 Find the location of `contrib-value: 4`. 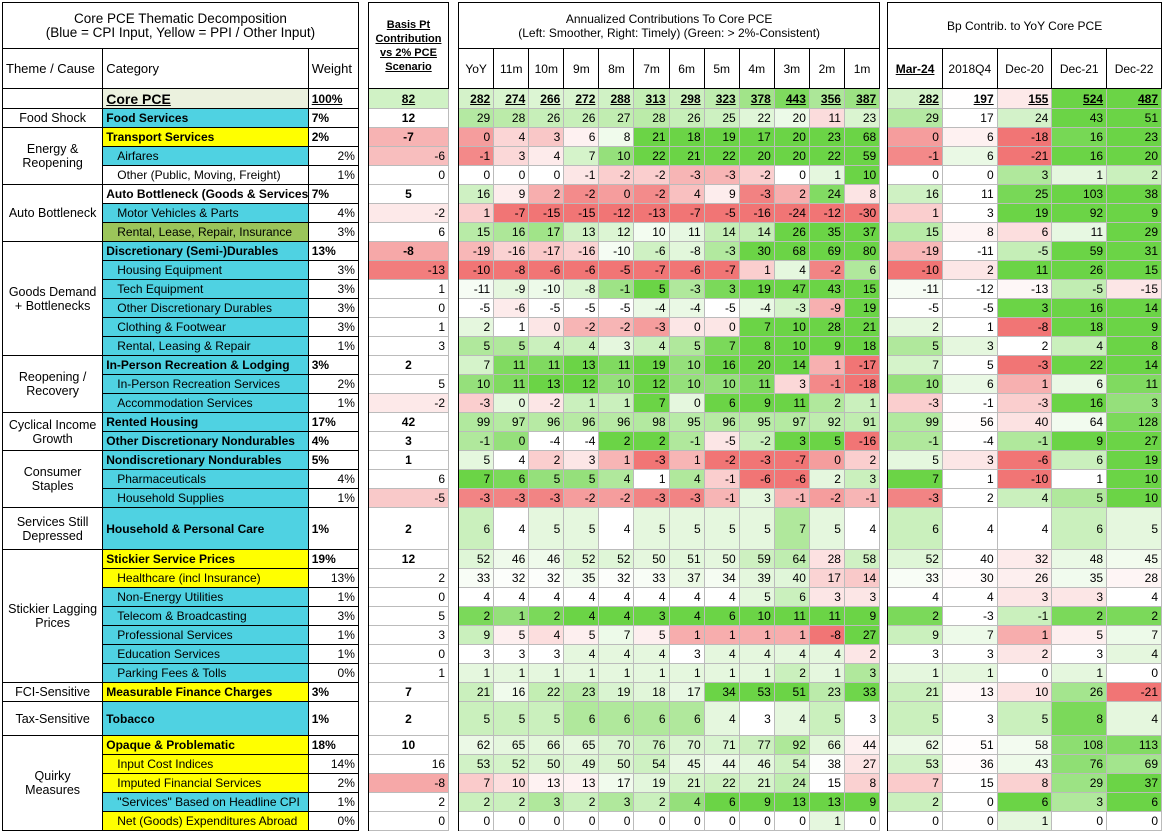

contrib-value: 4 is located at coordinates (1134, 597).